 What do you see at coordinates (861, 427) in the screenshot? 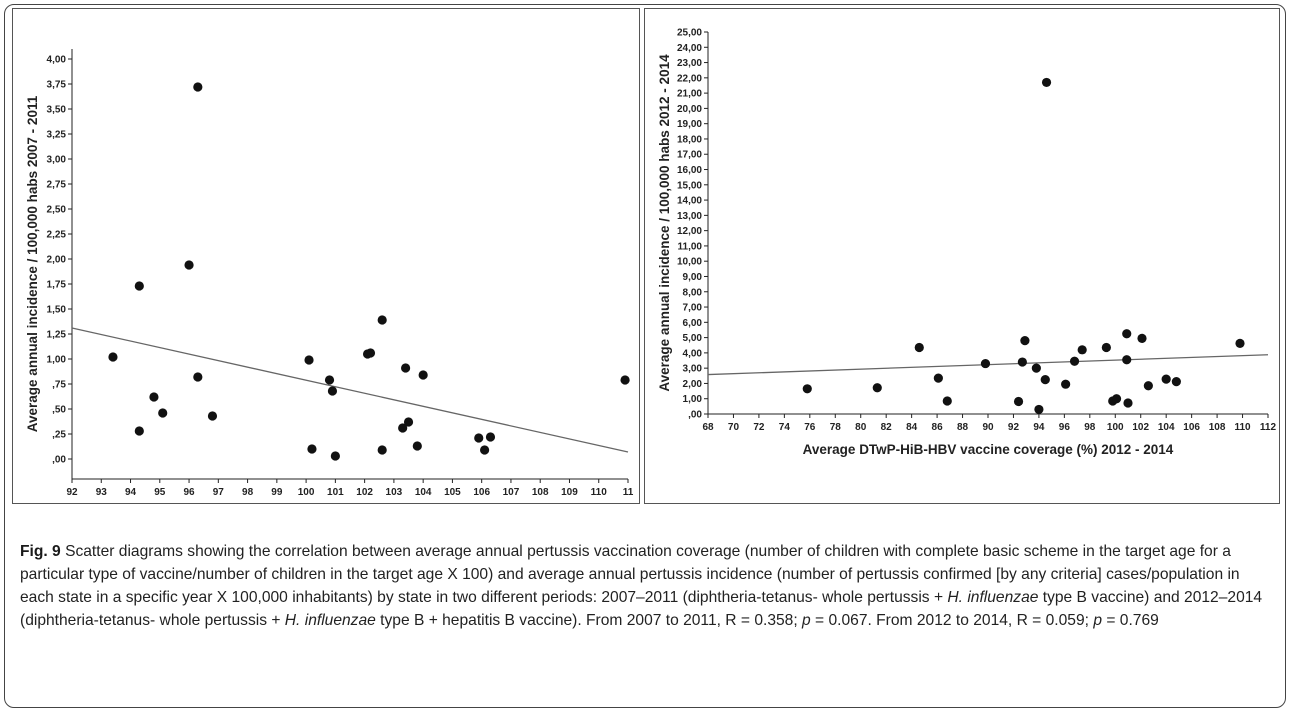
I see `x-tick-label: 80` at bounding box center [861, 427].